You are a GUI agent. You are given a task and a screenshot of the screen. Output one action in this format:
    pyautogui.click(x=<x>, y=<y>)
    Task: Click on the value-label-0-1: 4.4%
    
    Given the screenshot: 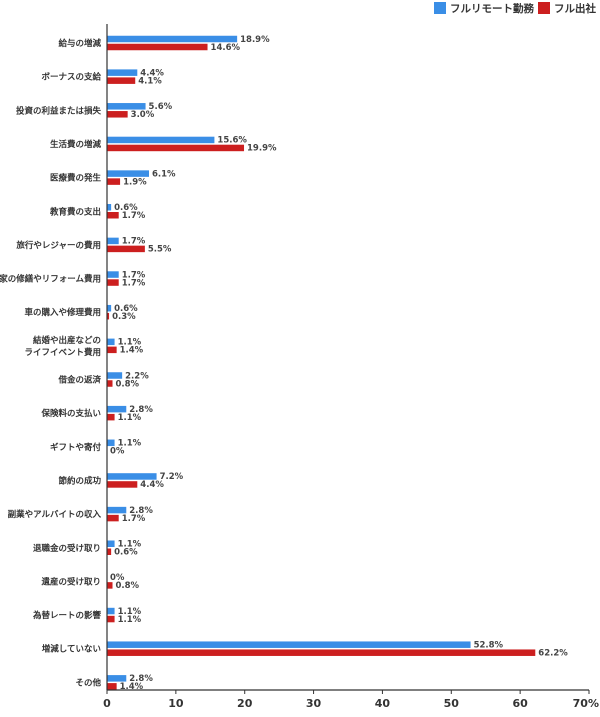 What is the action you would take?
    pyautogui.click(x=152, y=73)
    